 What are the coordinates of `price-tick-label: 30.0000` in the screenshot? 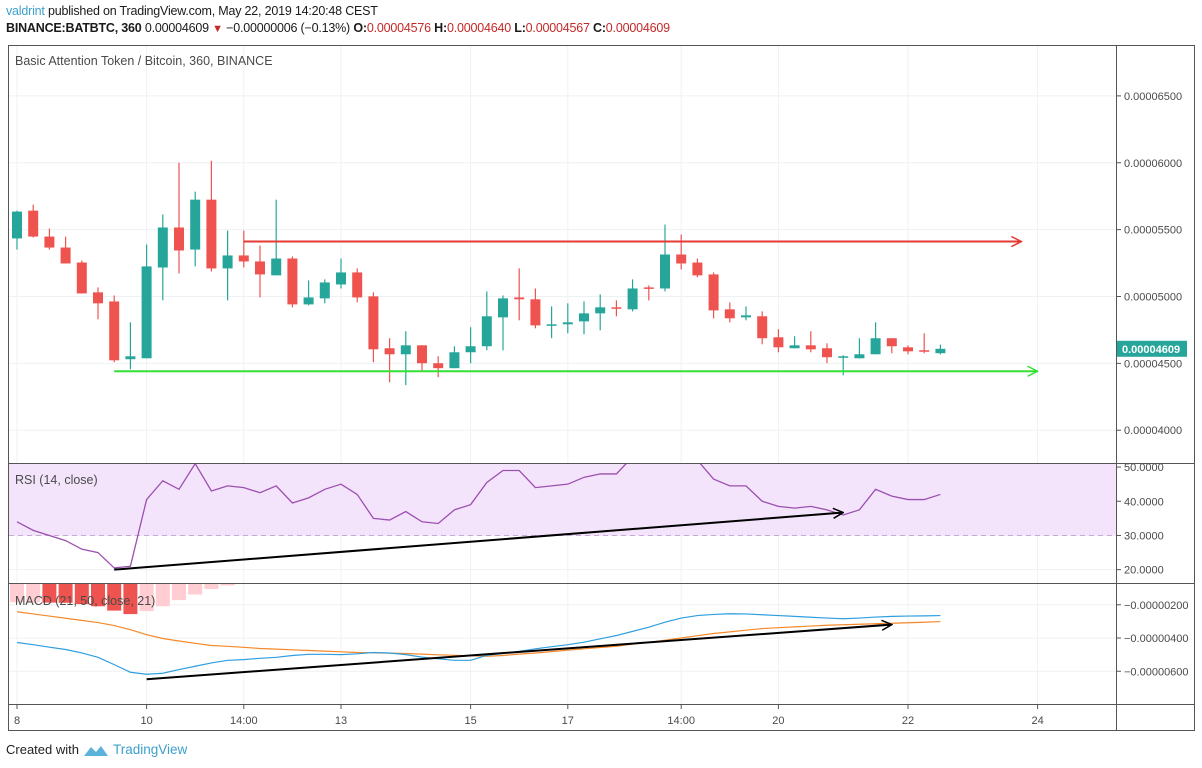 It's located at (1144, 536).